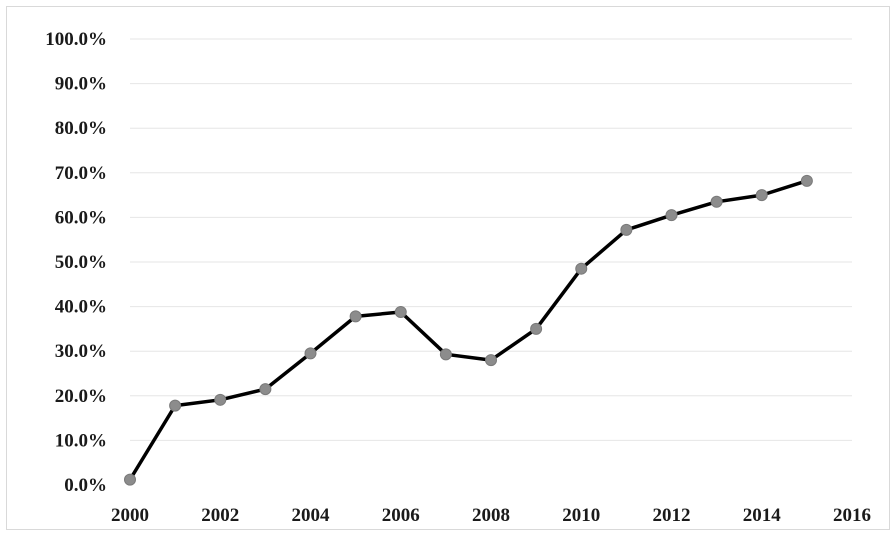 Image resolution: width=893 pixels, height=535 pixels. I want to click on x-tick-label: 2012, so click(672, 515).